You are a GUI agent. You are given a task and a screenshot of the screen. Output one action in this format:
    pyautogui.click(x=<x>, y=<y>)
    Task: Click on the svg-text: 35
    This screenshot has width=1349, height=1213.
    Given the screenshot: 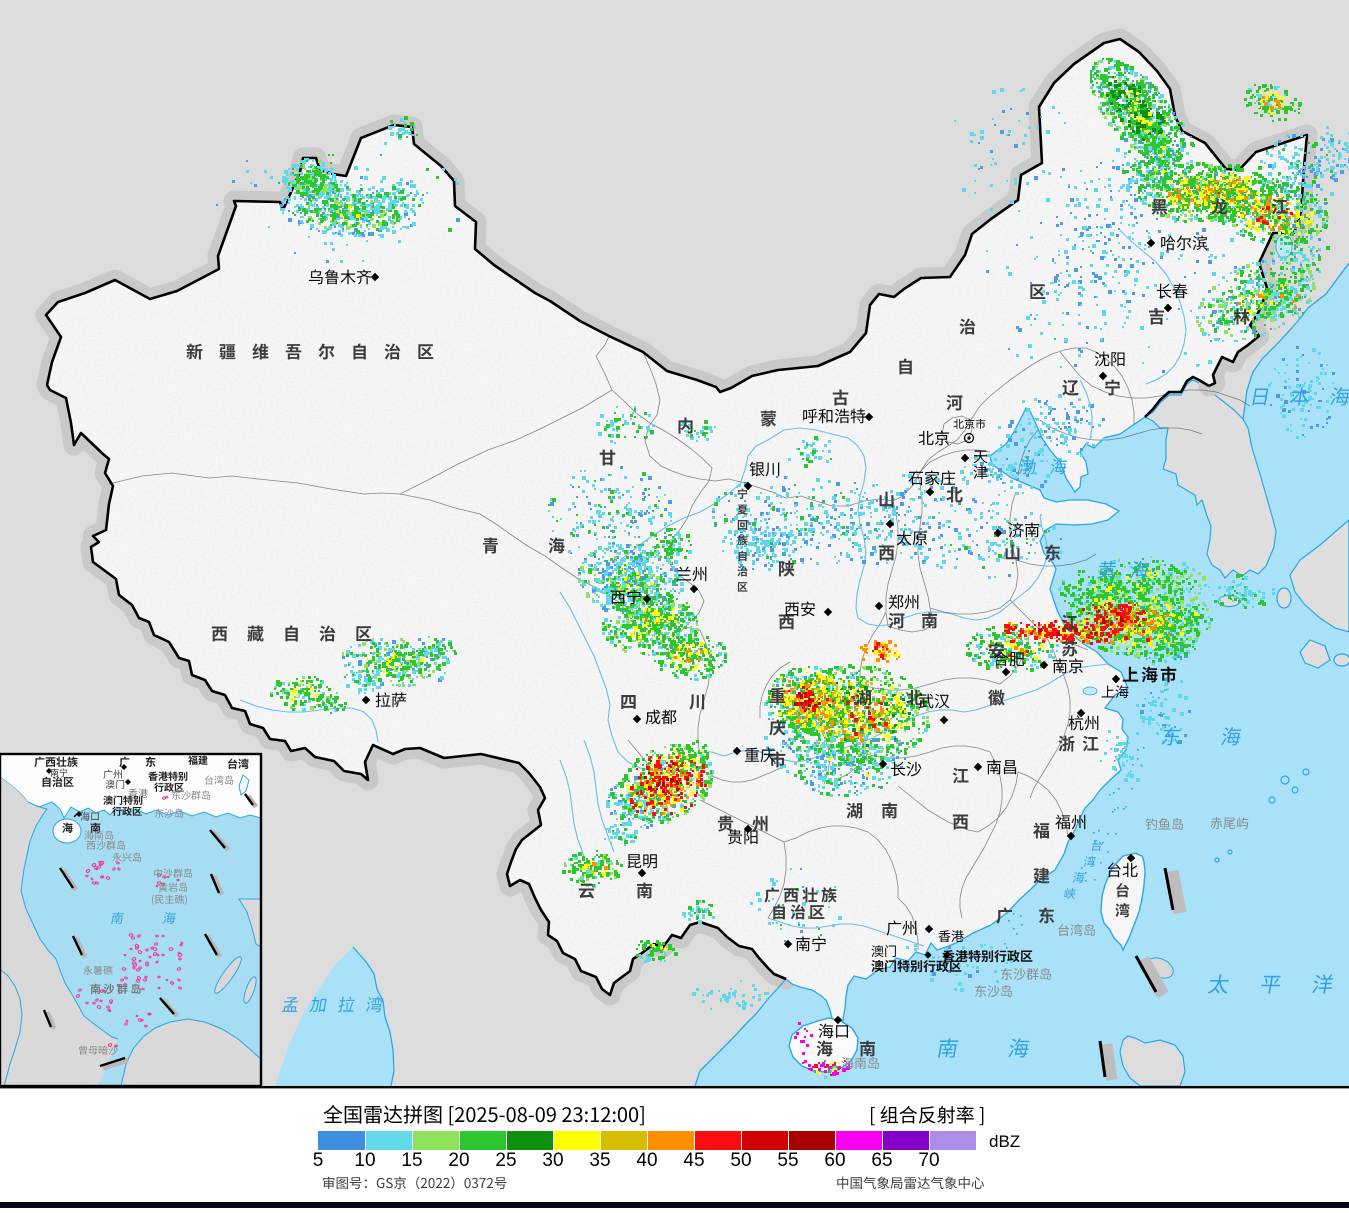 What is the action you would take?
    pyautogui.click(x=599, y=1160)
    